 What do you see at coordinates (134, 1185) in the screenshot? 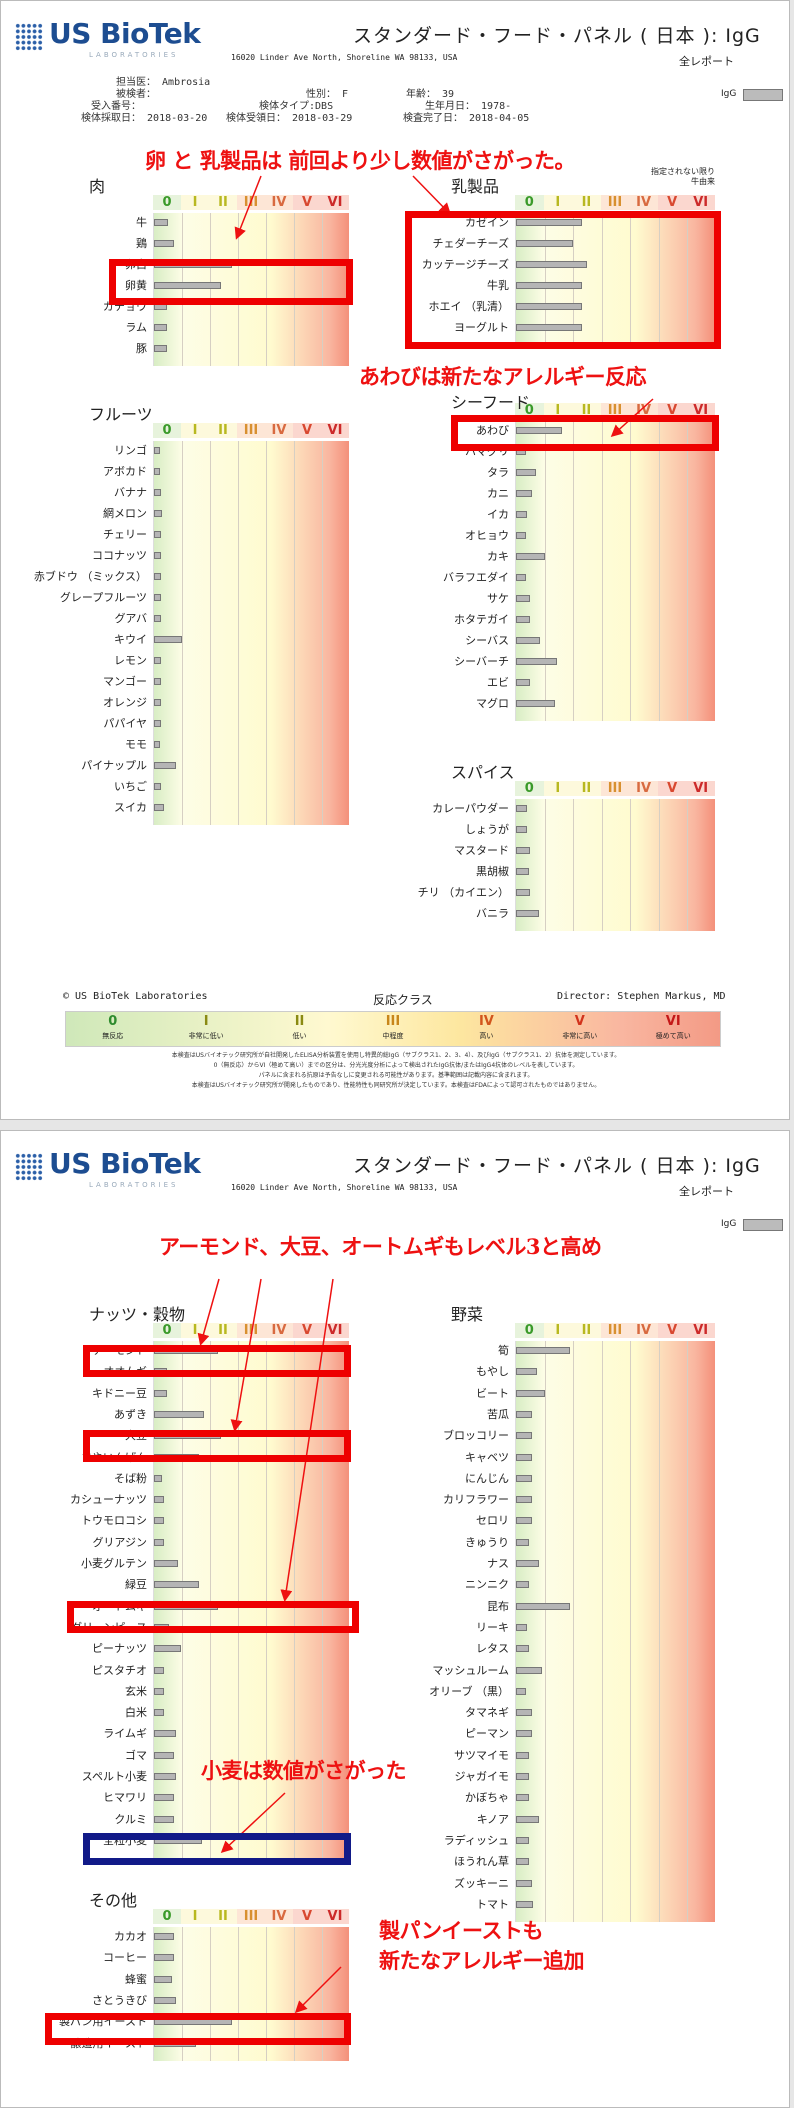
I see `brand-sub: LABORATORIES` at bounding box center [134, 1185].